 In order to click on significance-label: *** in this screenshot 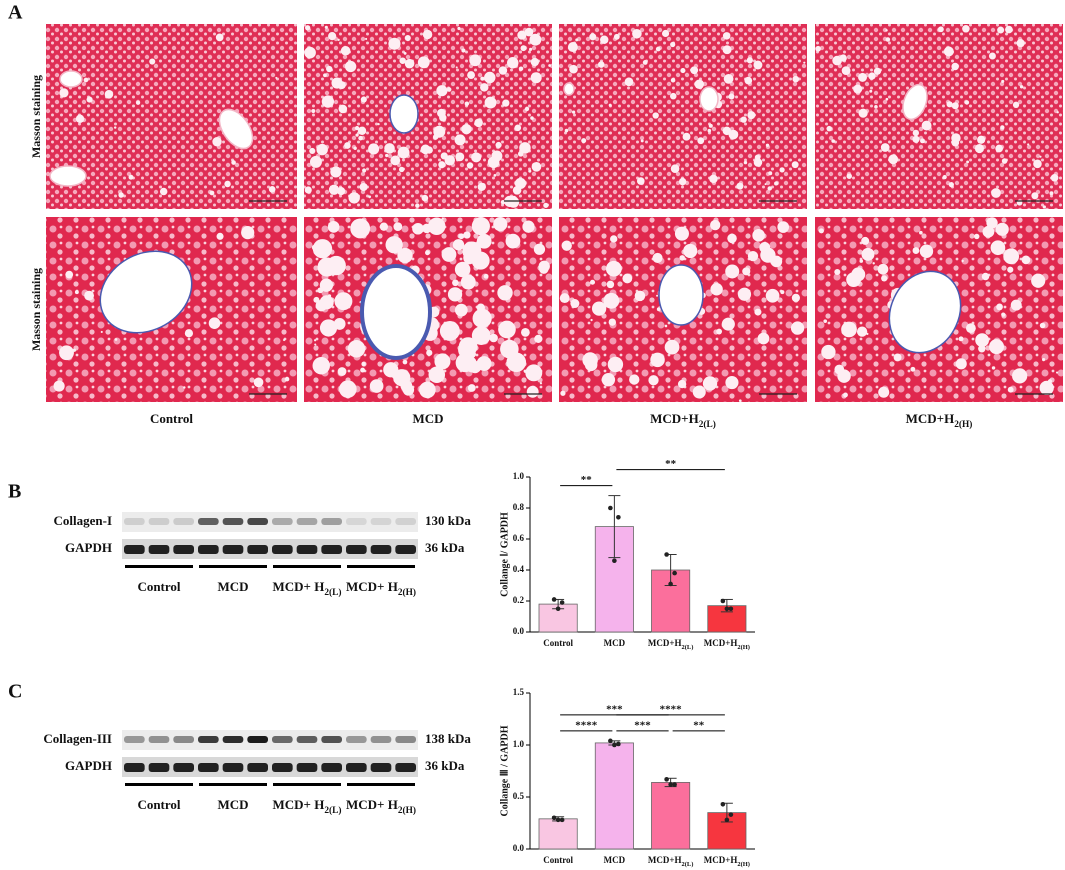, I will do `click(642, 725)`.